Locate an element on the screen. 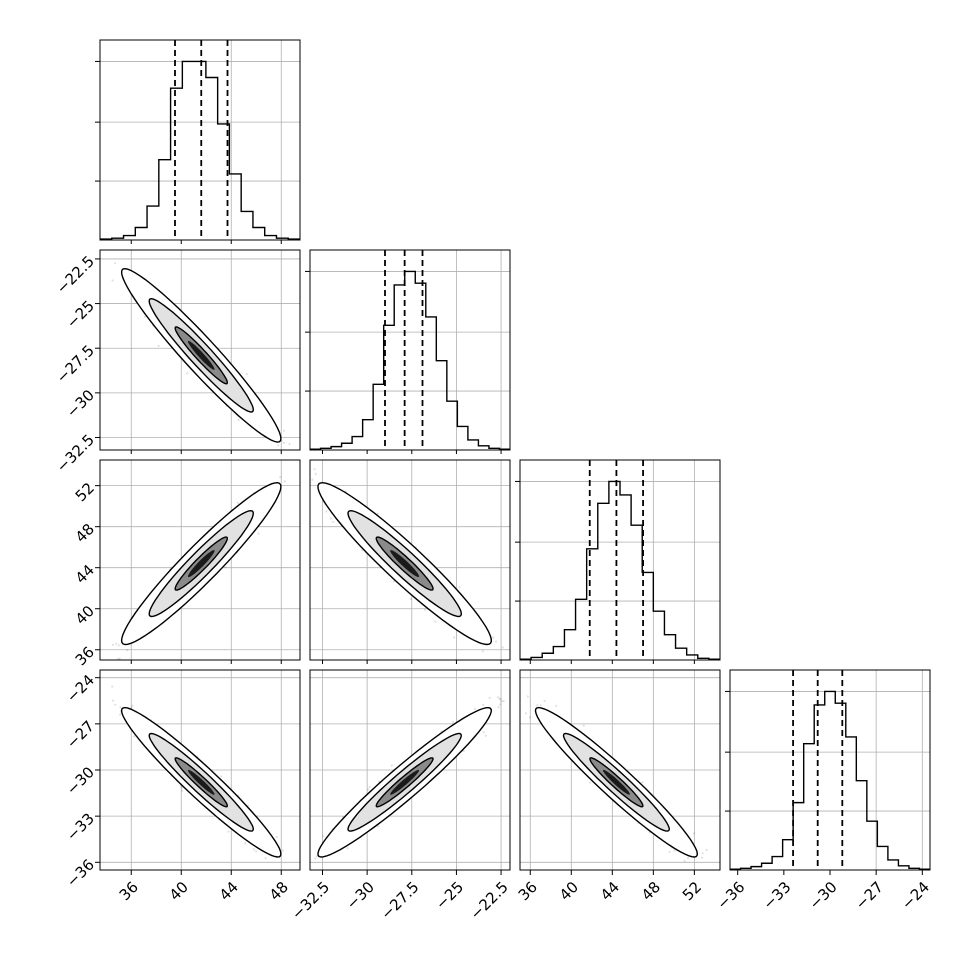 The width and height of the screenshot is (970, 970). panel-1-0: −32.5 −30−27.5 −25−22.5 is located at coordinates (177, 355).